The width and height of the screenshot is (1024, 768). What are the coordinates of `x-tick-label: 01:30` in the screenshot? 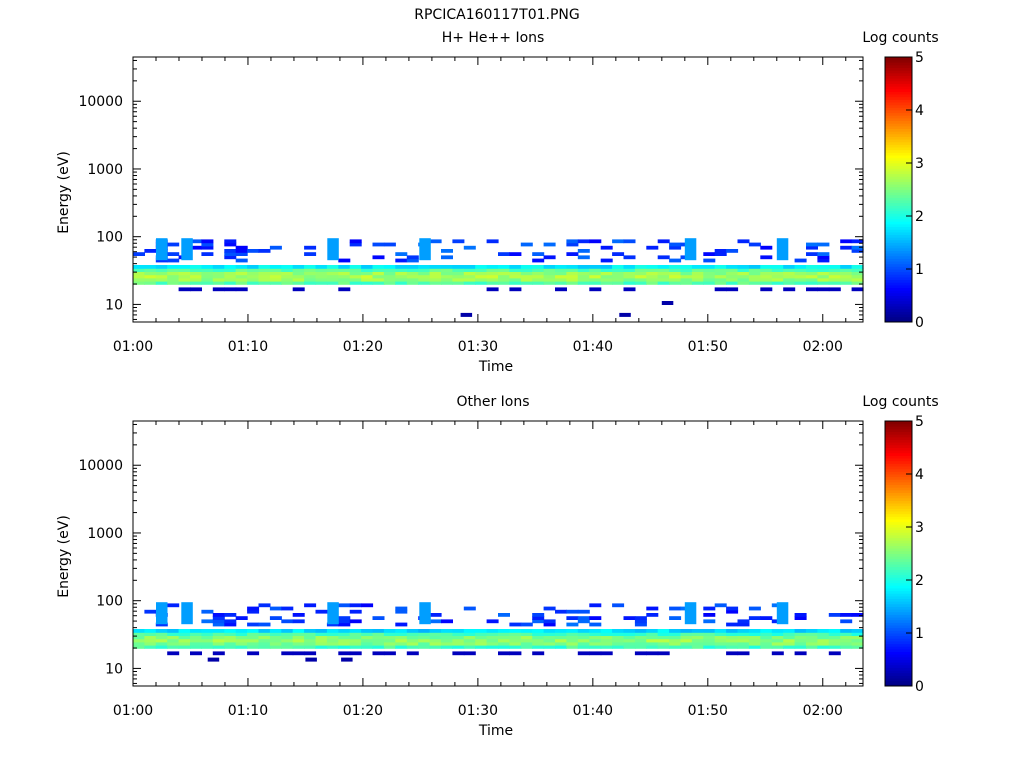 It's located at (478, 347).